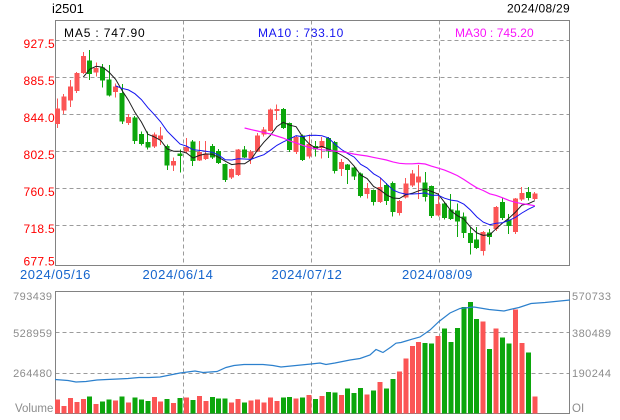 The width and height of the screenshot is (620, 420). What do you see at coordinates (32, 374) in the screenshot?
I see `svg-text: 264480` at bounding box center [32, 374].